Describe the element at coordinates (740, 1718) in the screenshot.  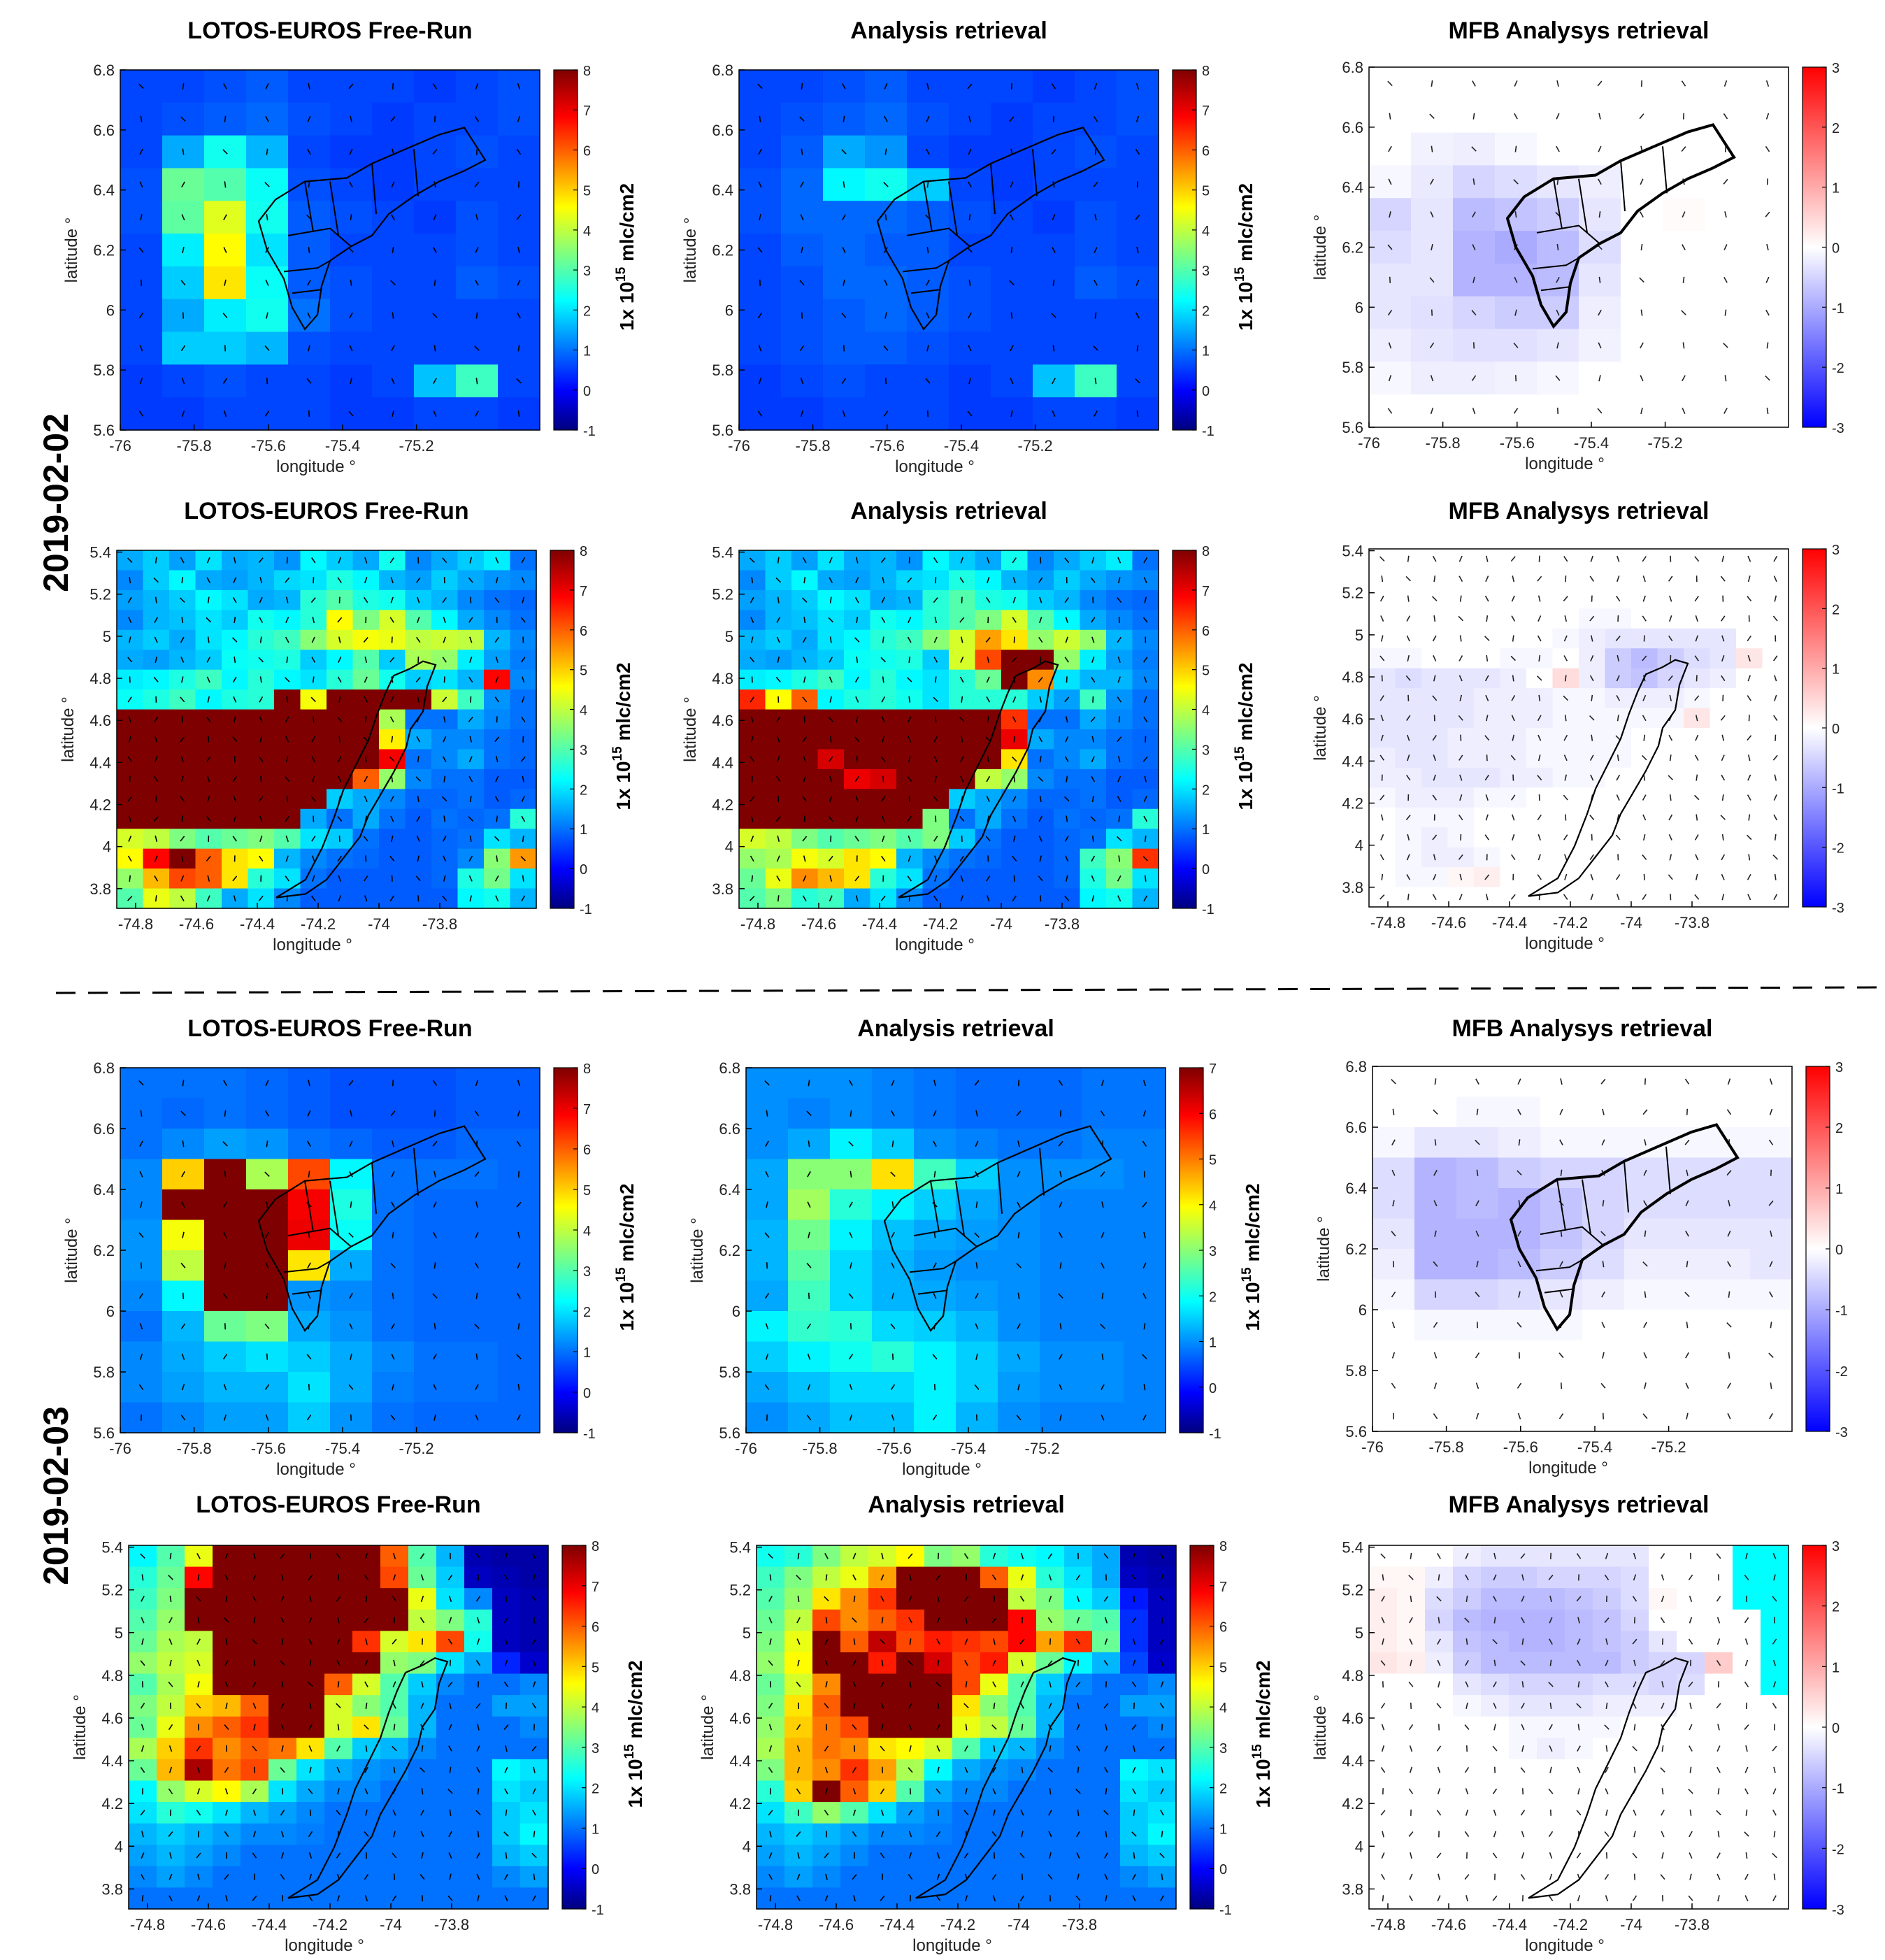
I see `y-tick-label: 4.6` at that location.